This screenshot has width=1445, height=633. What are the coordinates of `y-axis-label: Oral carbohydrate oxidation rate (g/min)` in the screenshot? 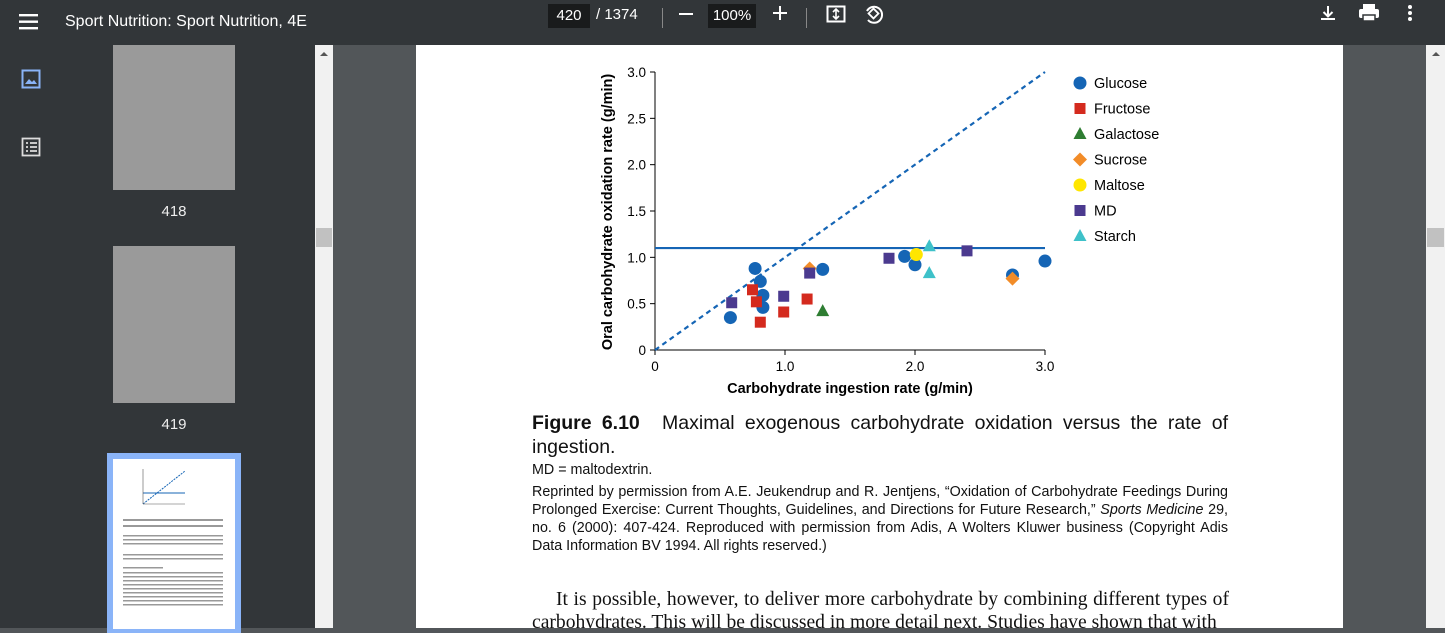 It's located at (608, 212).